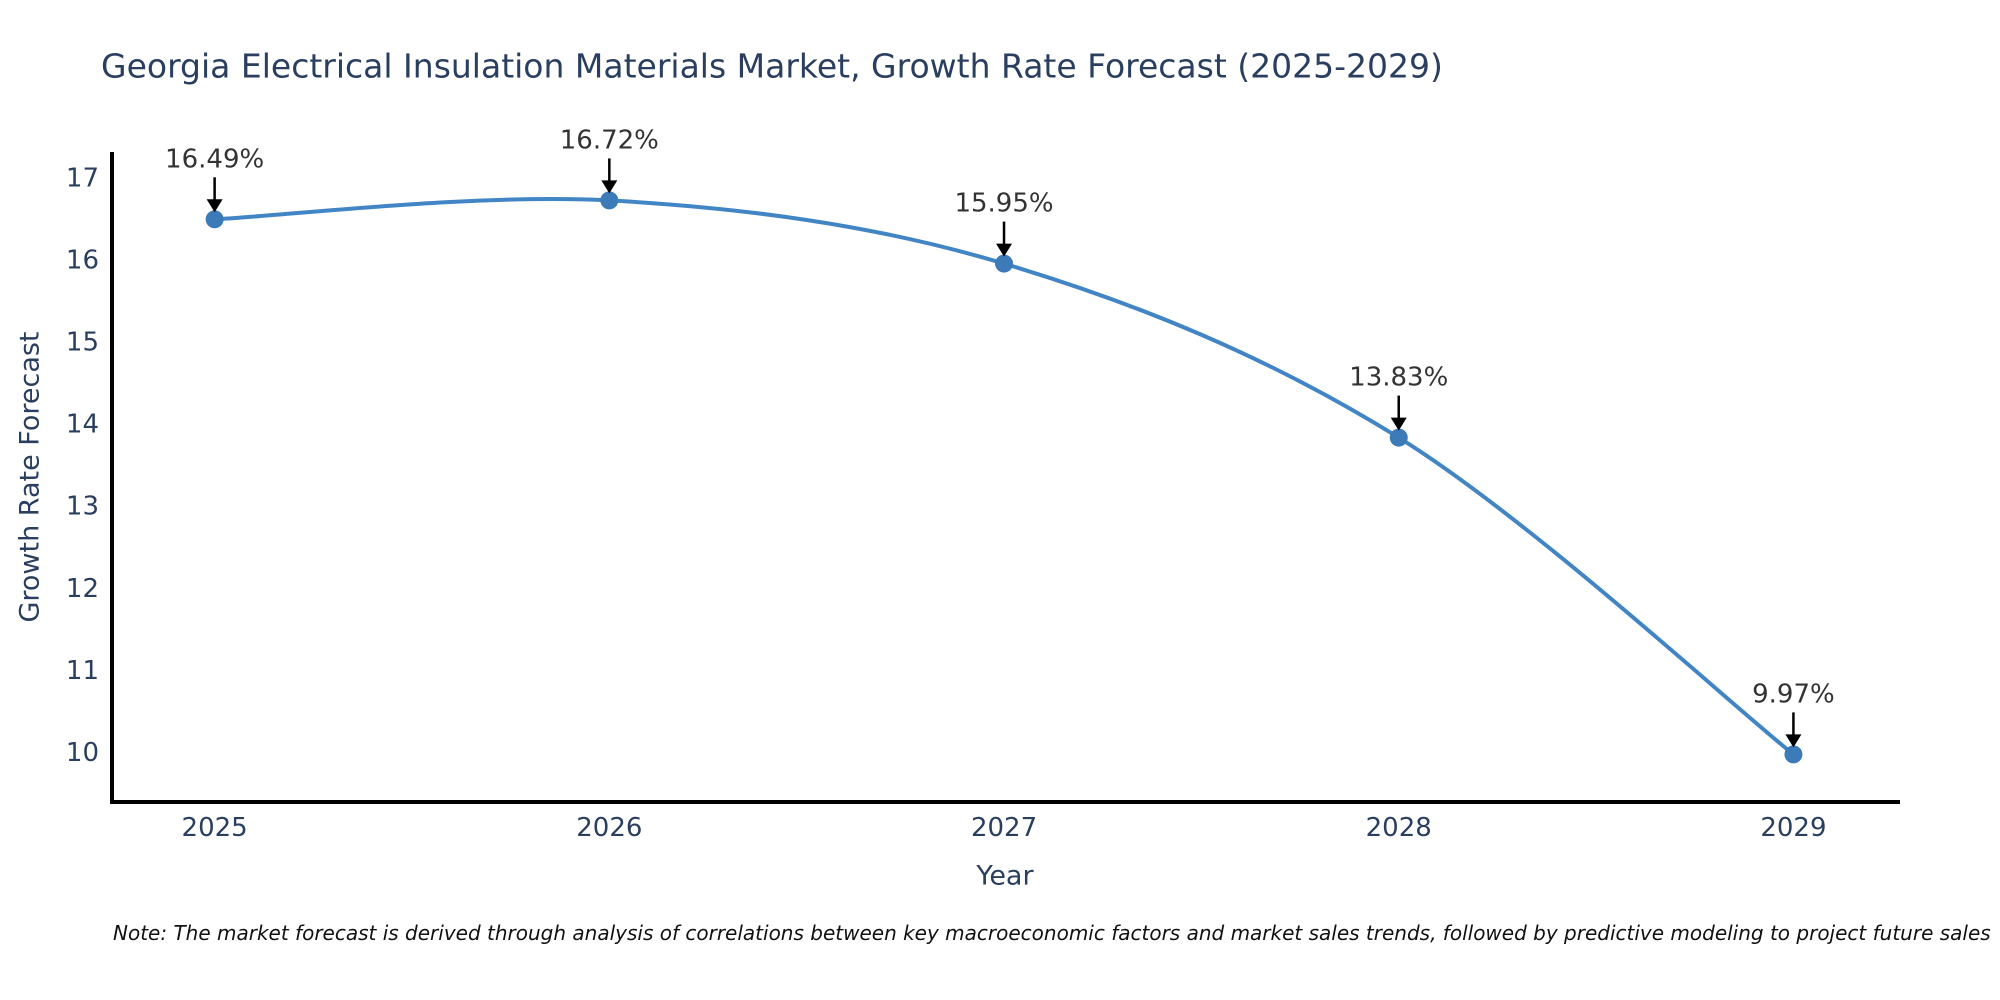 The width and height of the screenshot is (2000, 1000). Describe the element at coordinates (1399, 828) in the screenshot. I see `x-tick-label: 2028` at that location.